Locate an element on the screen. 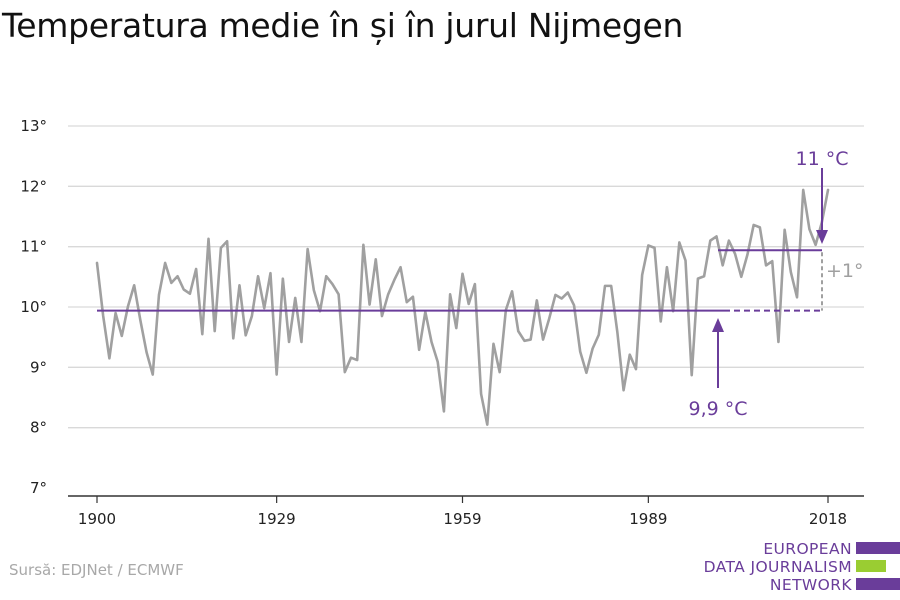 This screenshot has height=600, width=900. logo-bar-bottom is located at coordinates (878, 584).